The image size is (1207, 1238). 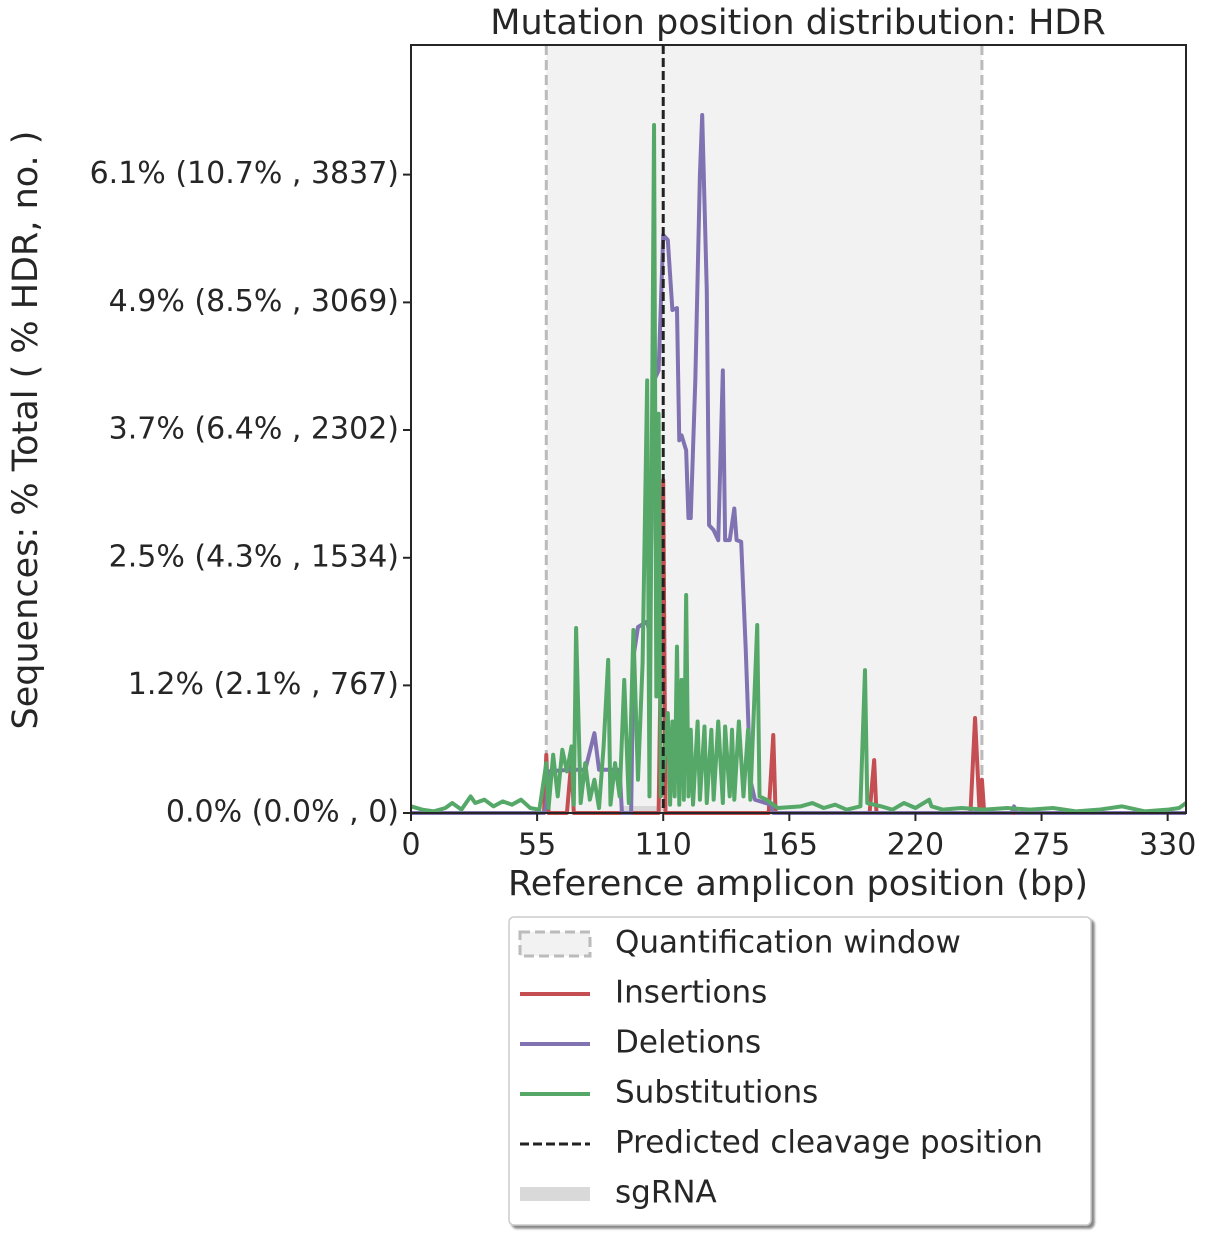 I want to click on y-tick-label: 1.2% (2.1% , 767), so click(x=263, y=684).